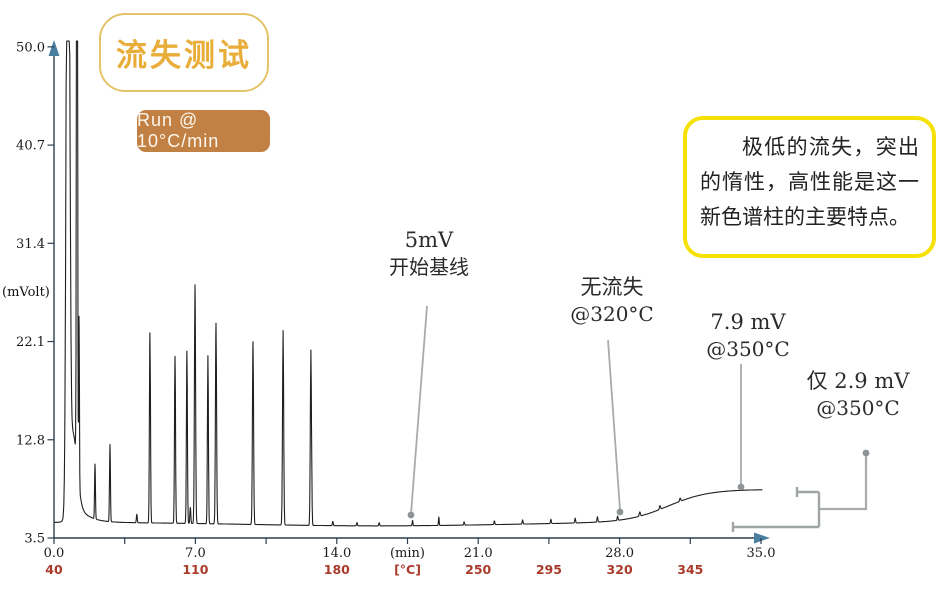 The height and width of the screenshot is (591, 943). Describe the element at coordinates (748, 322) in the screenshot. I see `annotation-7-9mv-value: 7.9 mV` at that location.